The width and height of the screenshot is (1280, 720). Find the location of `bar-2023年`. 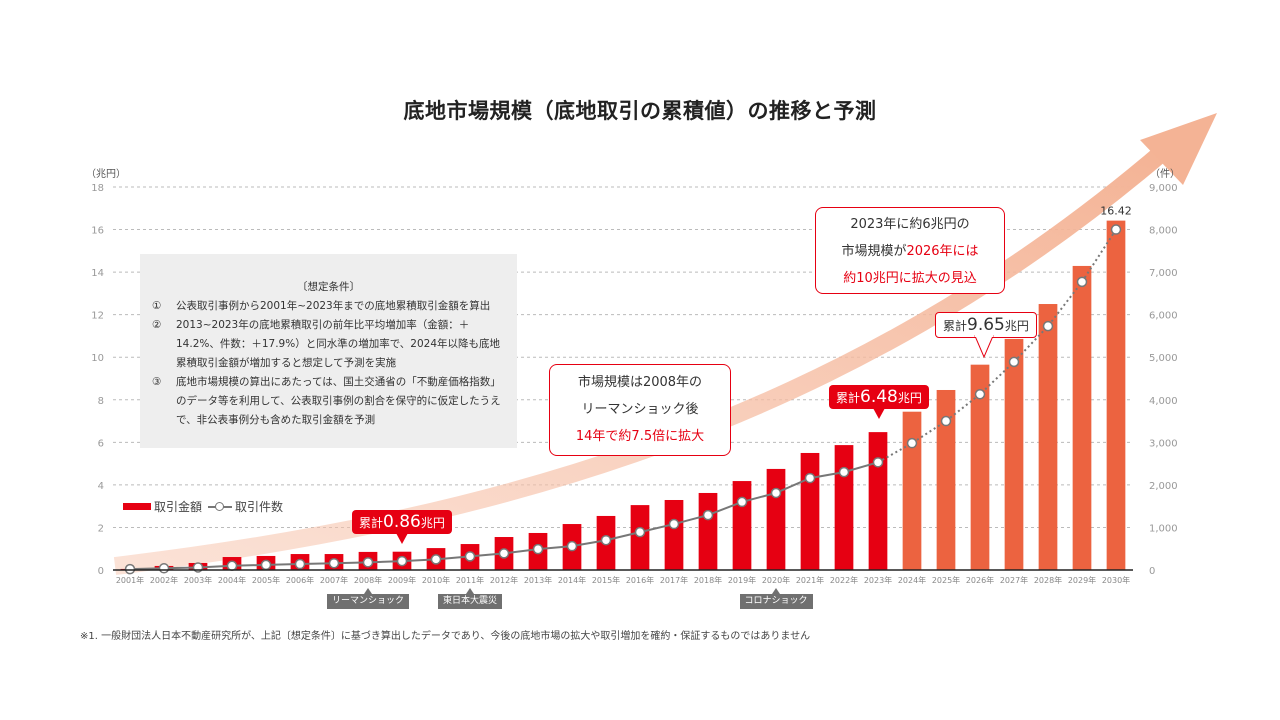

bar-2023年 is located at coordinates (878, 501).